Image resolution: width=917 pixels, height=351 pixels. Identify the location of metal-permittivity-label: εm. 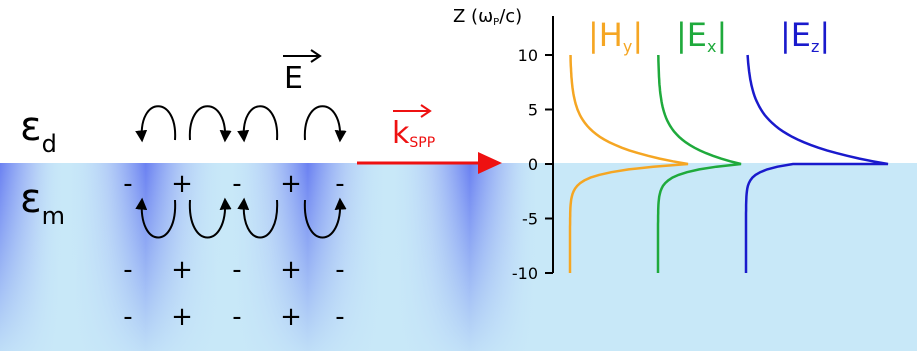
(42, 203).